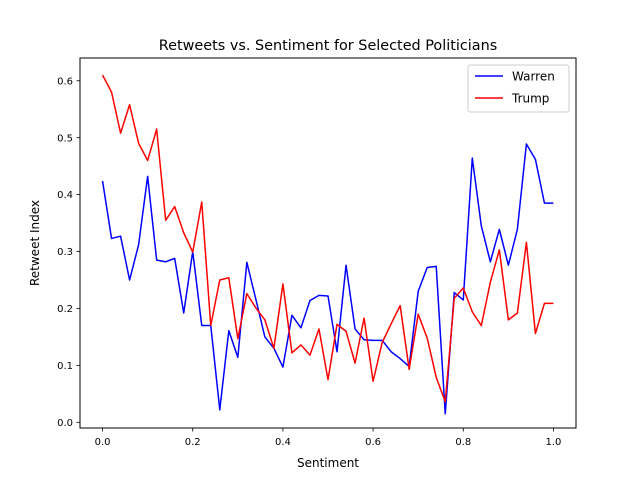 The image size is (640, 480). I want to click on x-tick-label: 0.8, so click(463, 442).